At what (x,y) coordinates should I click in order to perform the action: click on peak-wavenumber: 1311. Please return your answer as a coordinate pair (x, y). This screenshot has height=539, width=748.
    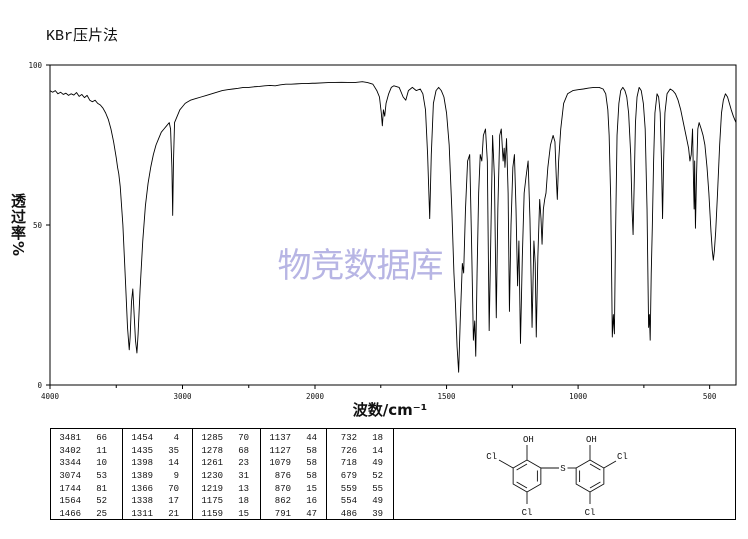
    Looking at the image, I should click on (142, 514).